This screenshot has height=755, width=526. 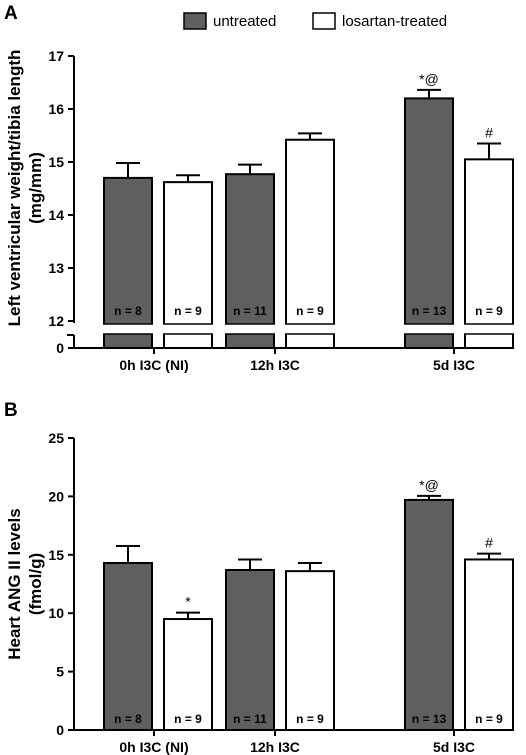 What do you see at coordinates (56, 438) in the screenshot?
I see `y-tick-label: 25` at bounding box center [56, 438].